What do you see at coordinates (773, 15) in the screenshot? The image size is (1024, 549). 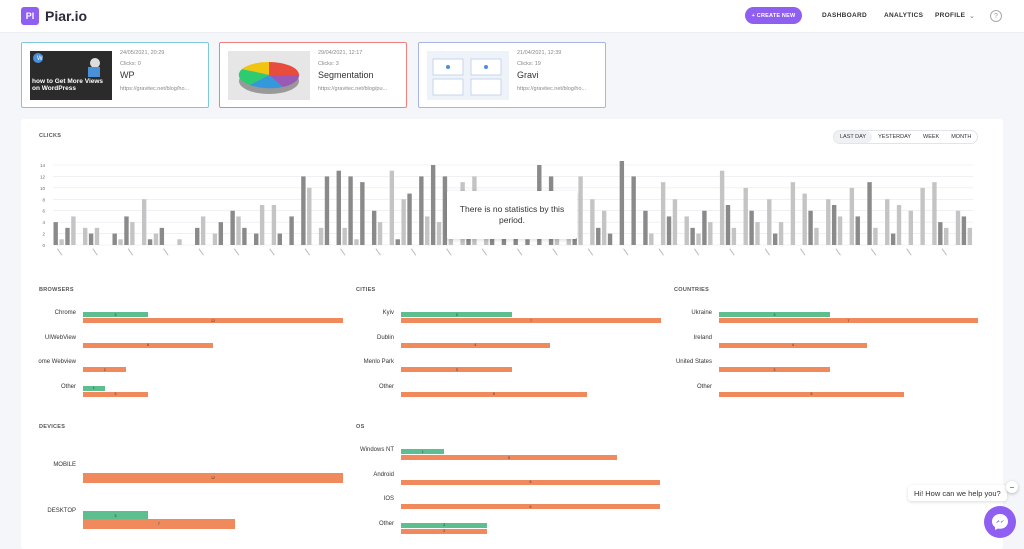 I see `create-new-button: + CREATE NEW` at bounding box center [773, 15].